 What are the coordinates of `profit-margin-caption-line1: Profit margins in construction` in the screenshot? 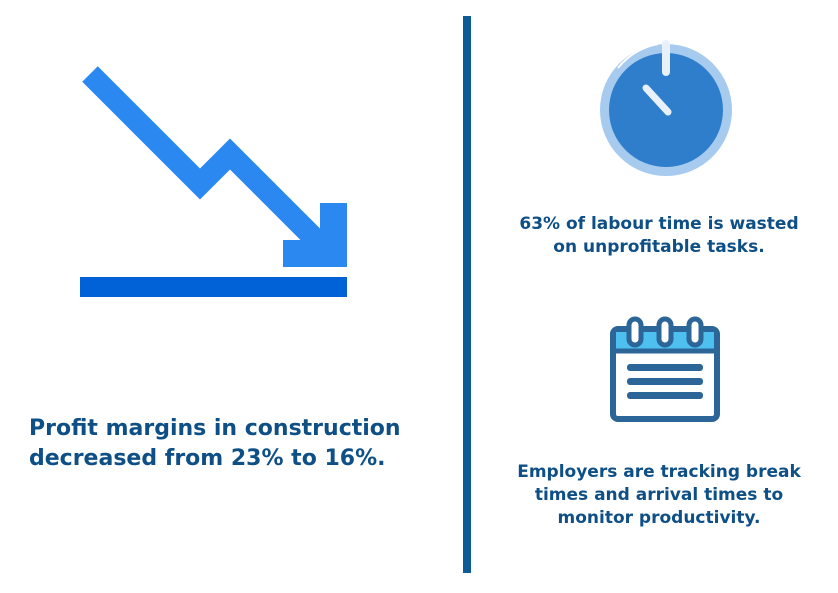 It's located at (215, 428).